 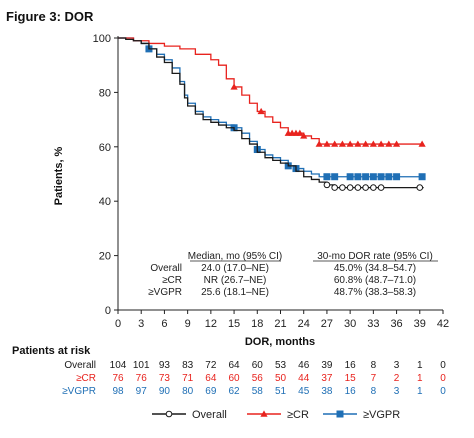 What do you see at coordinates (375, 268) in the screenshot?
I see `summary-row-rate: 45.0% (34.8–54.7)` at bounding box center [375, 268].